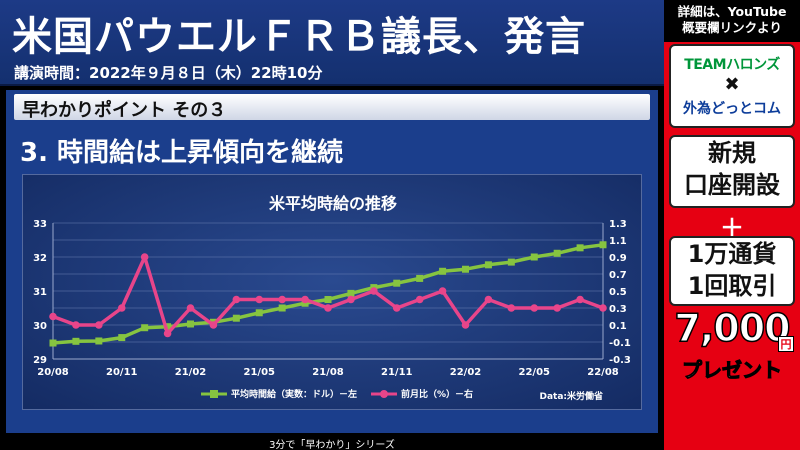 This screenshot has height=450, width=800. Describe the element at coordinates (294, 394) in the screenshot. I see `legend-label-wage: 平均時間給（実数：ドル）－左` at that location.